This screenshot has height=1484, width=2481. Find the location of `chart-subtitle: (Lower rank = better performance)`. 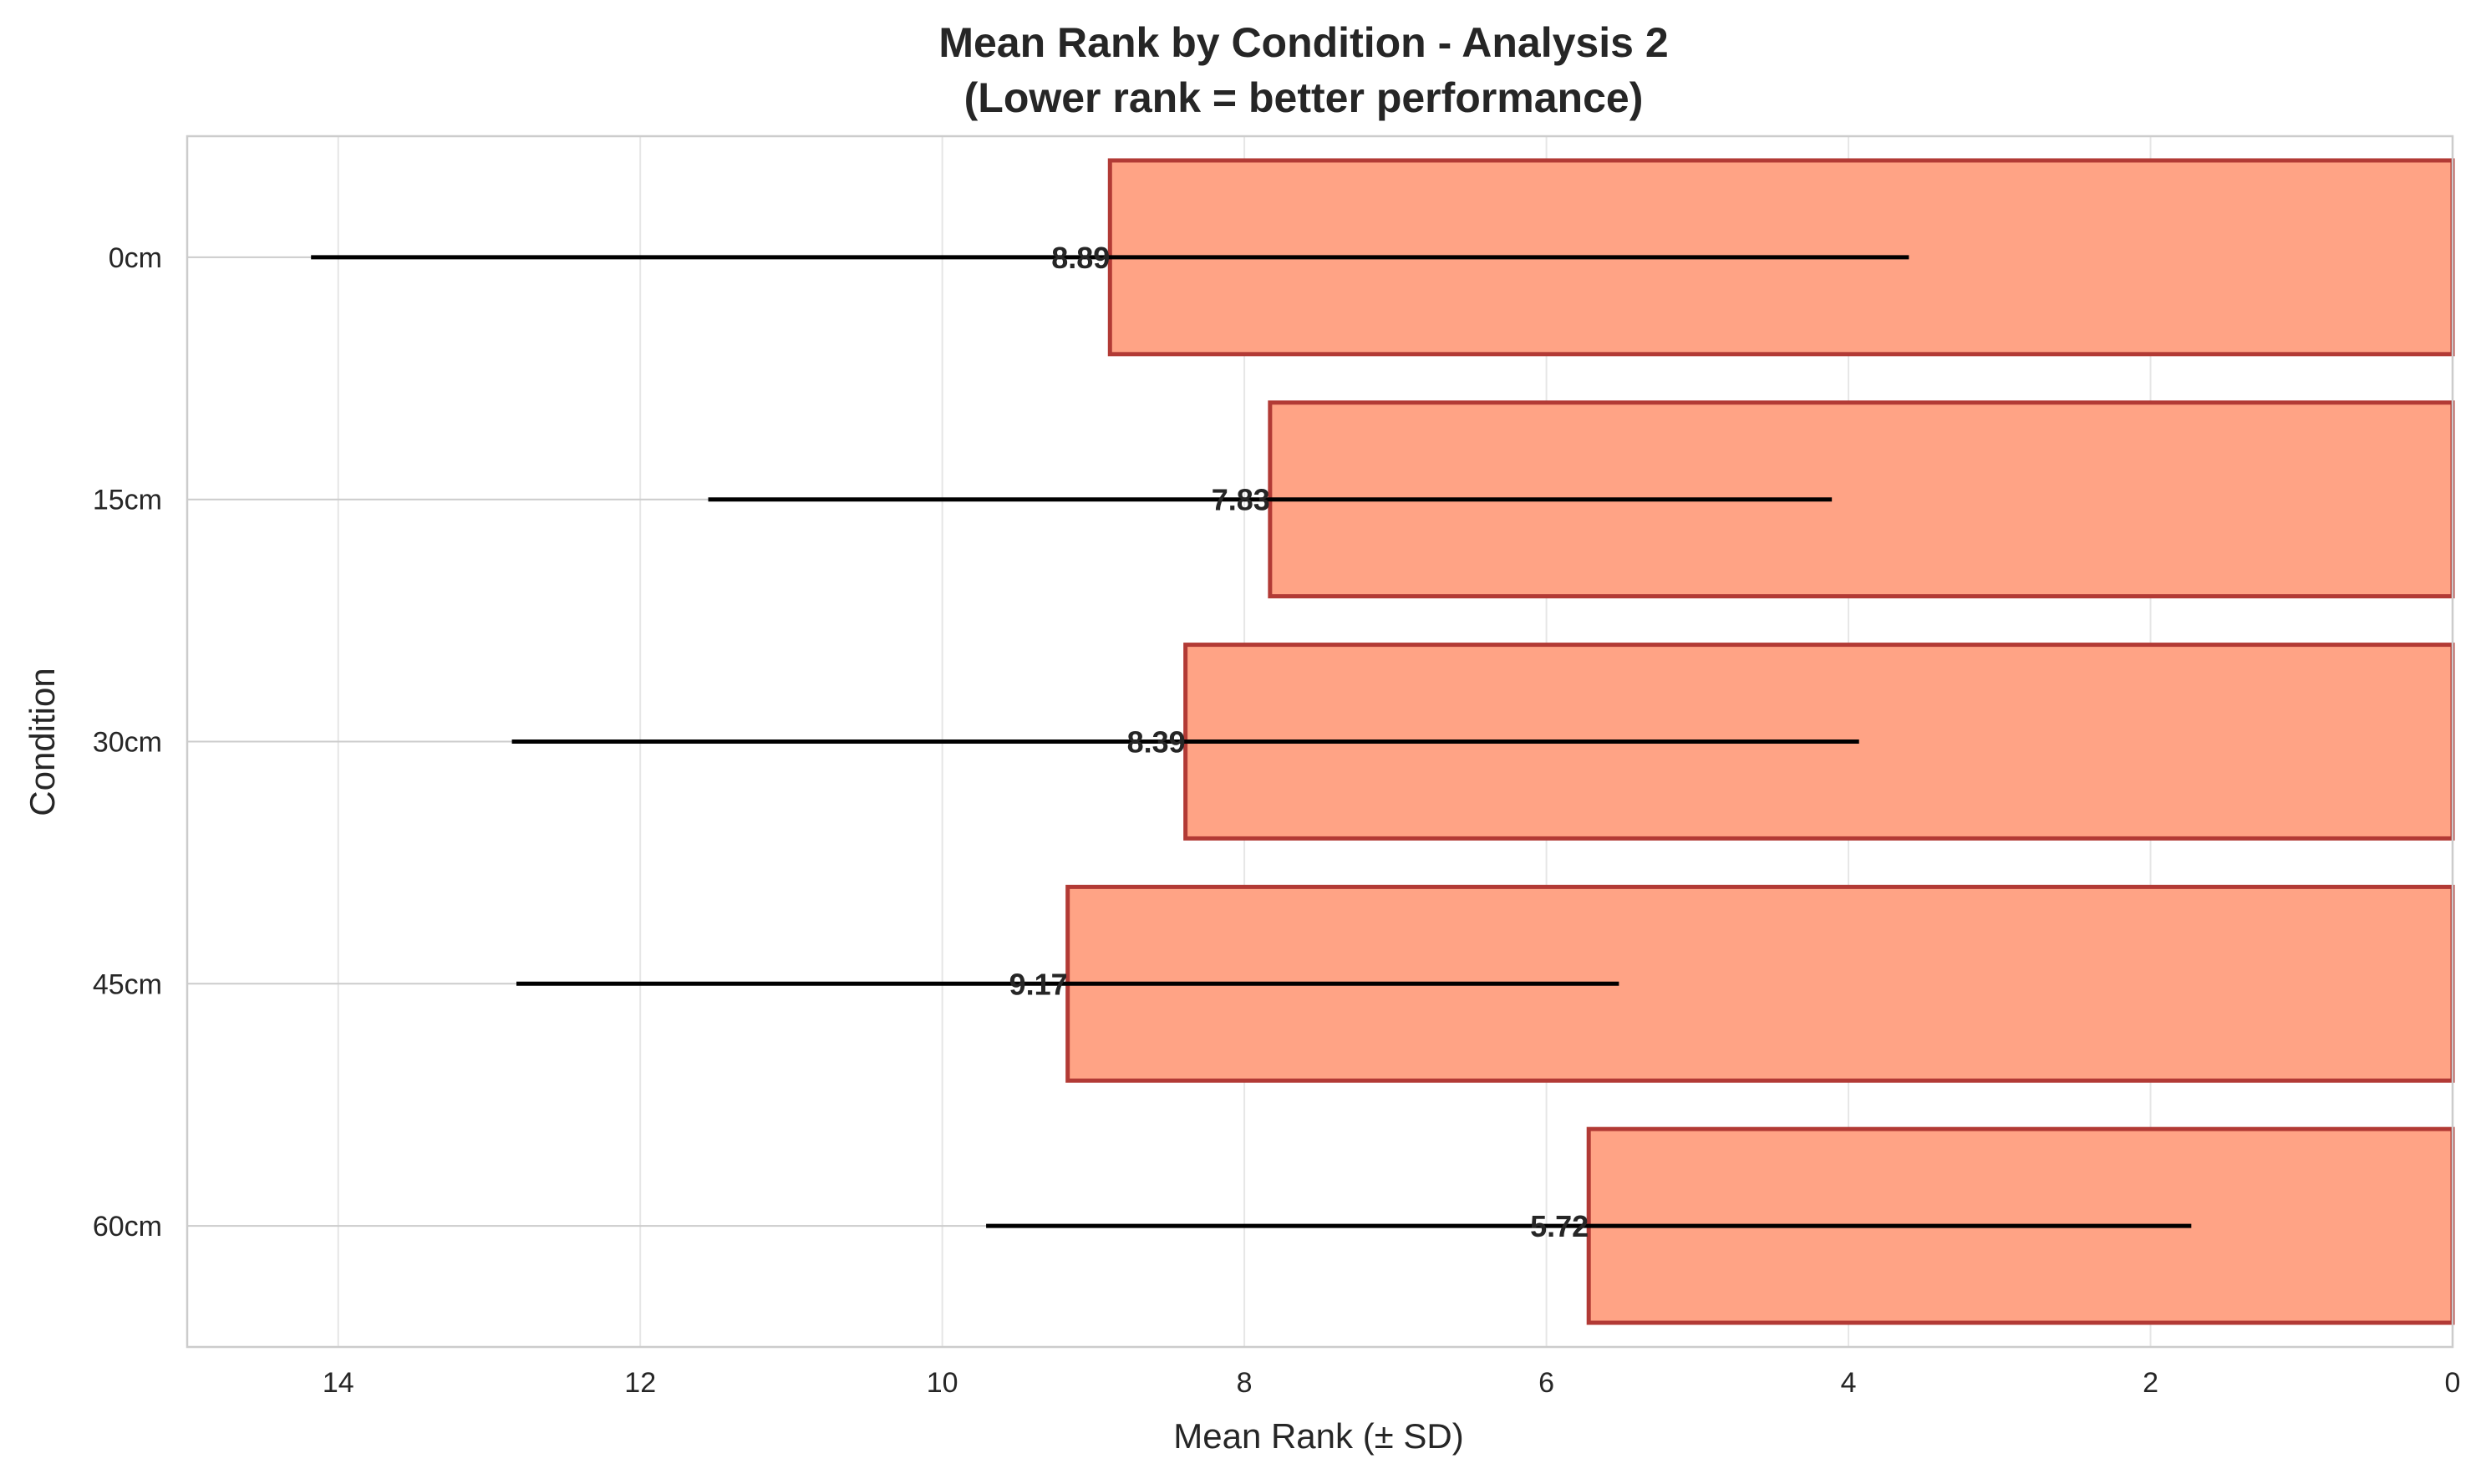

chart-subtitle: (Lower rank = better performance) is located at coordinates (1304, 97).